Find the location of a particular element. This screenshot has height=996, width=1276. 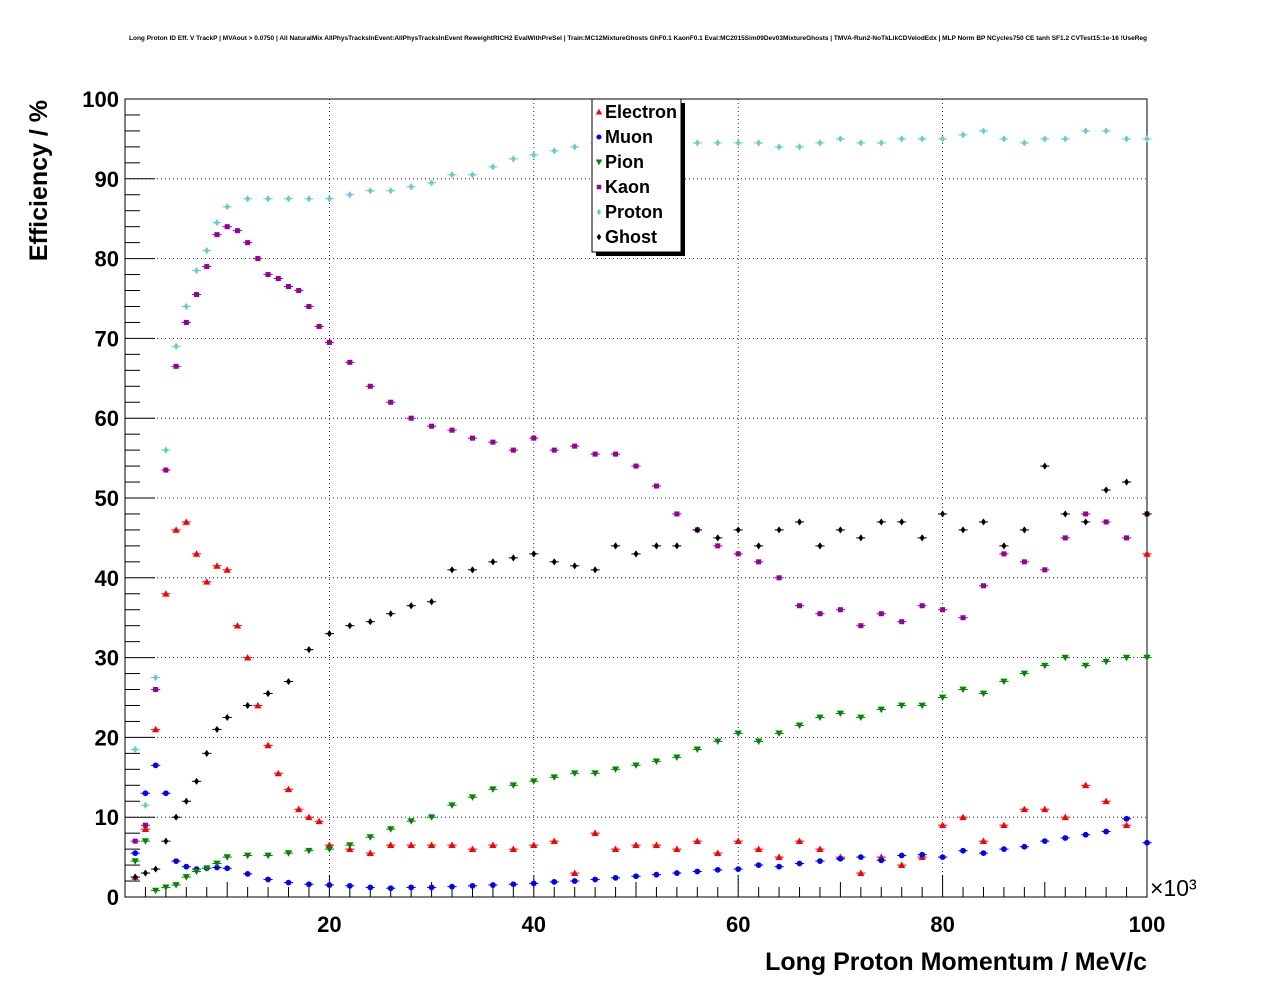

legend-label: Kaon is located at coordinates (627, 187).